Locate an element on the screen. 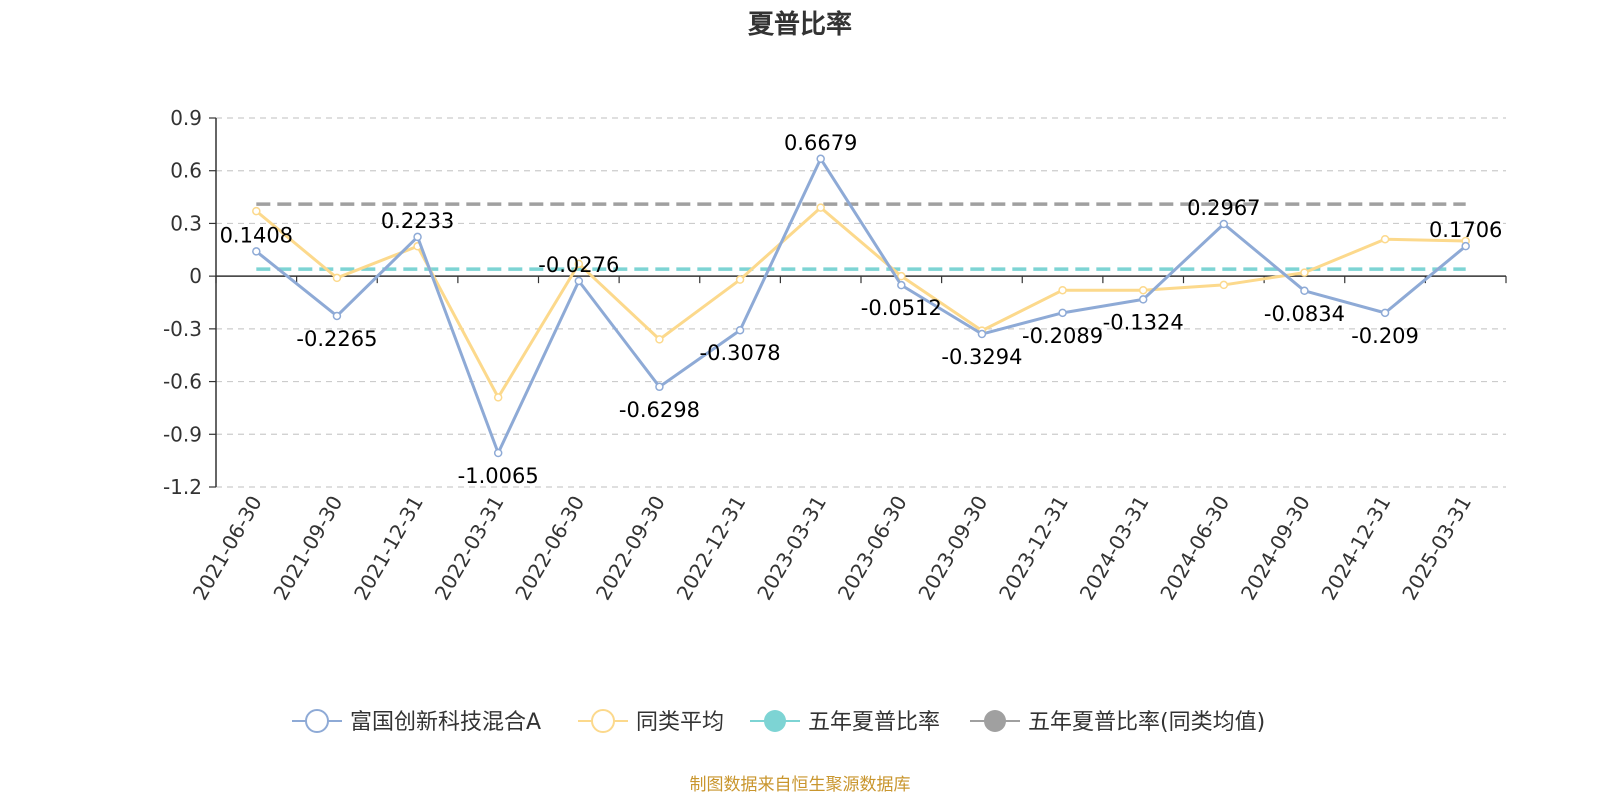 The image size is (1600, 800). y-tick-label: -1.2 is located at coordinates (182, 487).